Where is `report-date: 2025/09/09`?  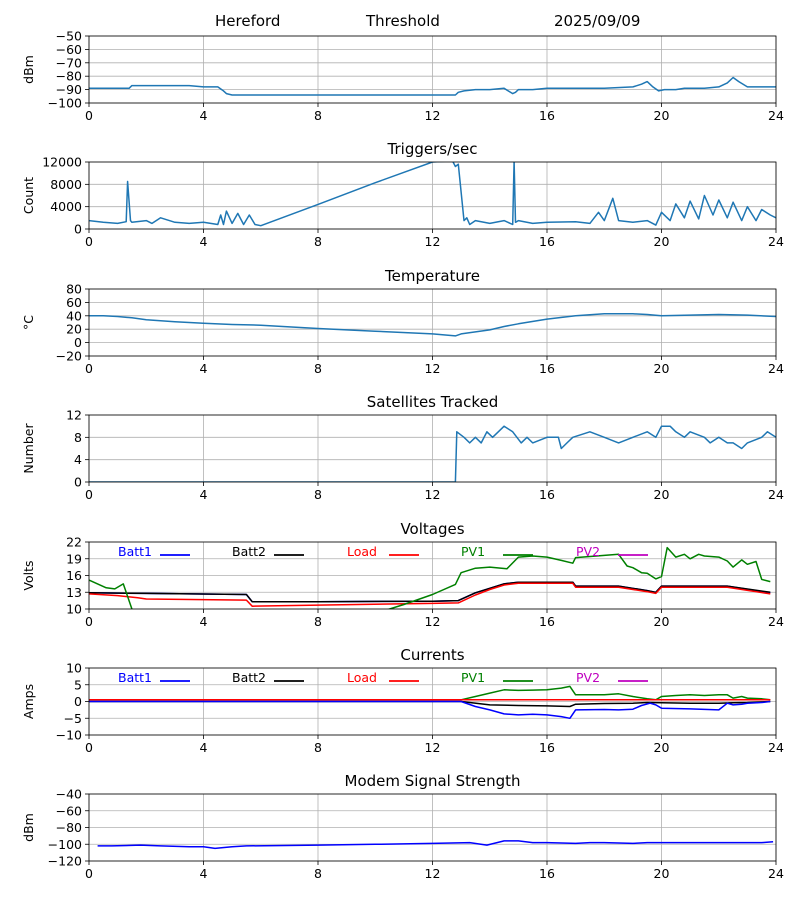
report-date: 2025/09/09 is located at coordinates (597, 21).